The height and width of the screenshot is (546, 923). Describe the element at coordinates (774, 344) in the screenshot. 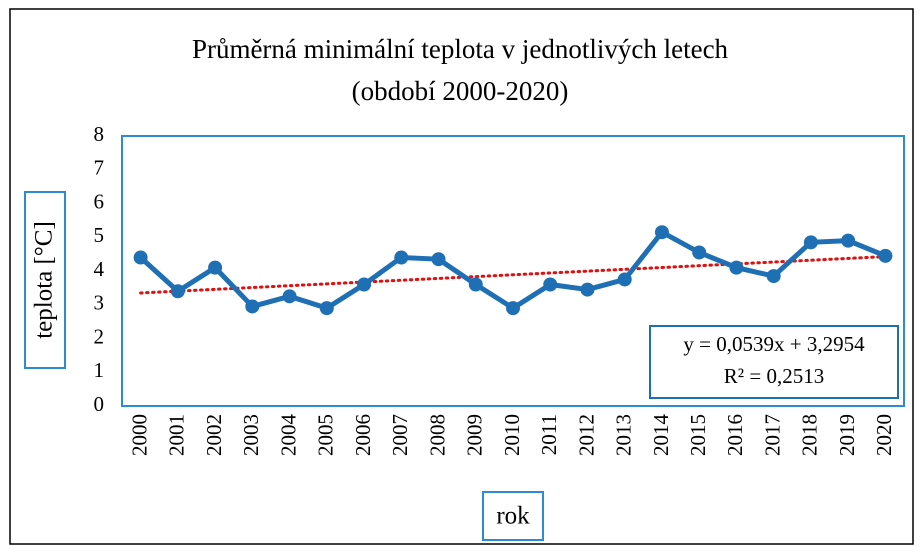

I see `trend-equation: y = 0,0539x + 3,2954` at that location.